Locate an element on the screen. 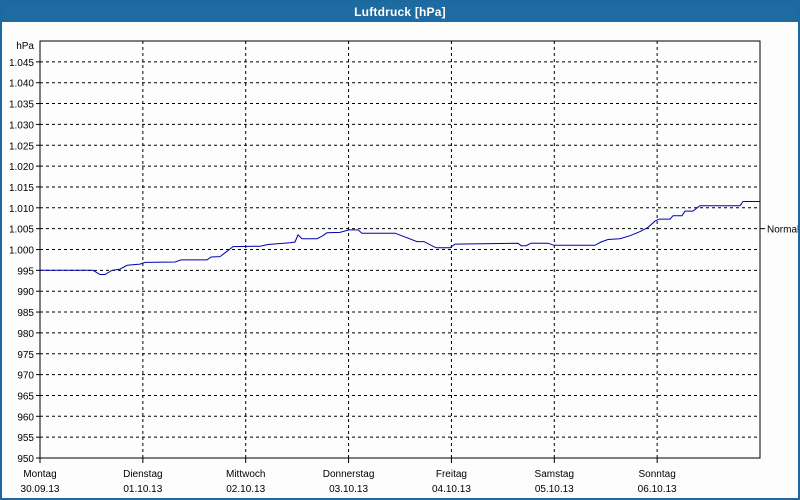  y-axis-unit-label: hPa is located at coordinates (25, 46).